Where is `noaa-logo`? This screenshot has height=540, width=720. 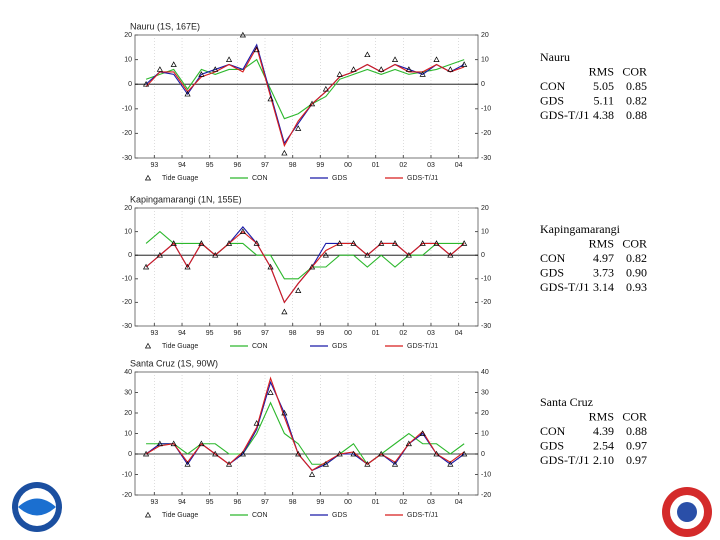
noaa-logo is located at coordinates (37, 507).